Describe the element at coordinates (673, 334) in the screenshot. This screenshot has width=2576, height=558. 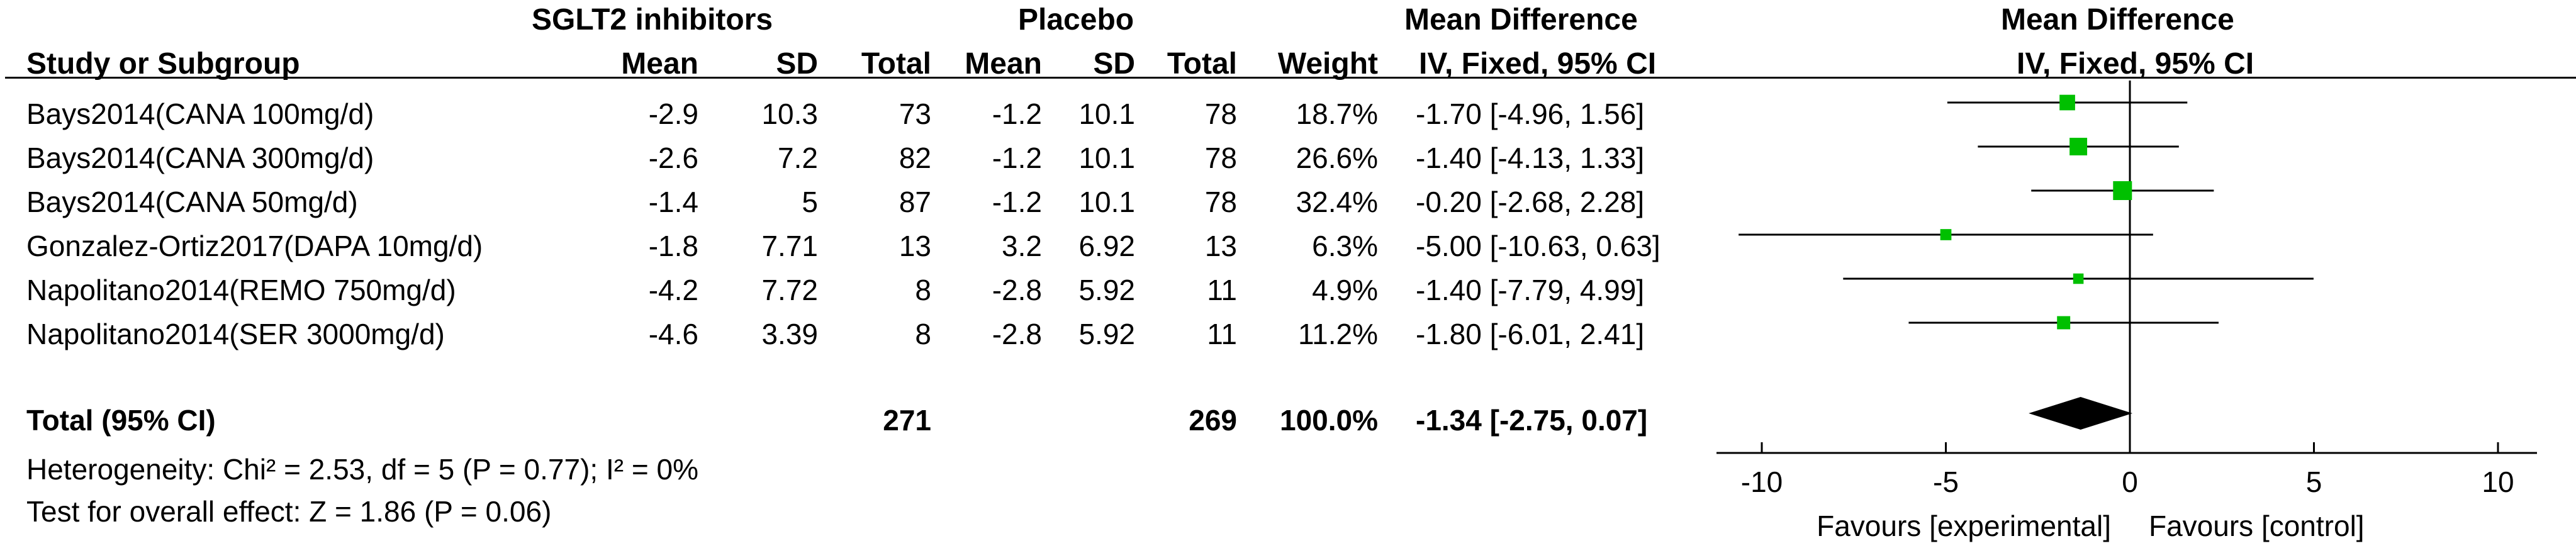
I see `mean1-cell: -4.6` at that location.